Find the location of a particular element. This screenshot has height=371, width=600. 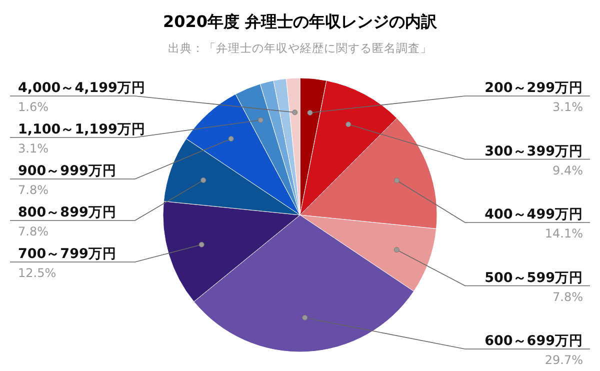

slice-label: 600～699万円 is located at coordinates (533, 341).